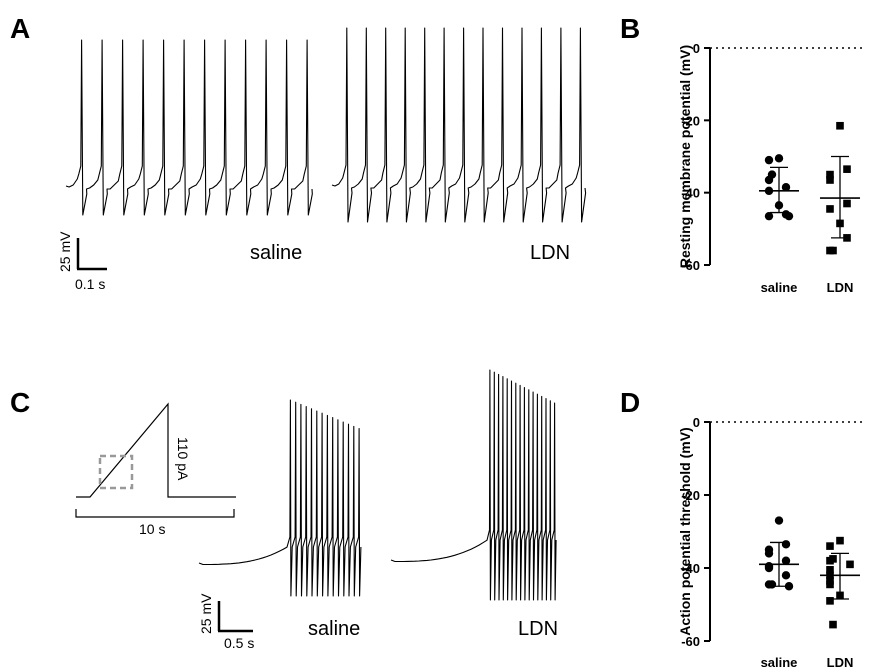 The height and width of the screenshot is (672, 876). What do you see at coordinates (280, 498) in the screenshot?
I see `trace-c-saline` at bounding box center [280, 498].